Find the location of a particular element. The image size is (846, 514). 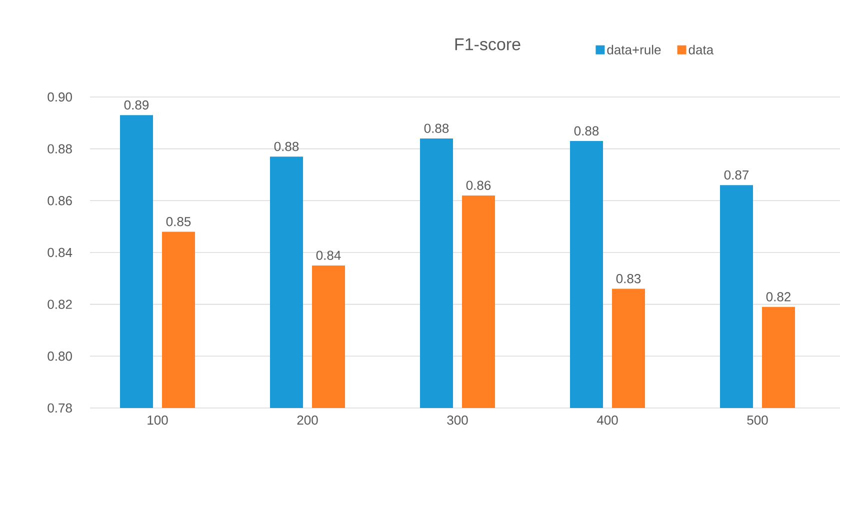

y-tick-label: 0.86 is located at coordinates (60, 201).